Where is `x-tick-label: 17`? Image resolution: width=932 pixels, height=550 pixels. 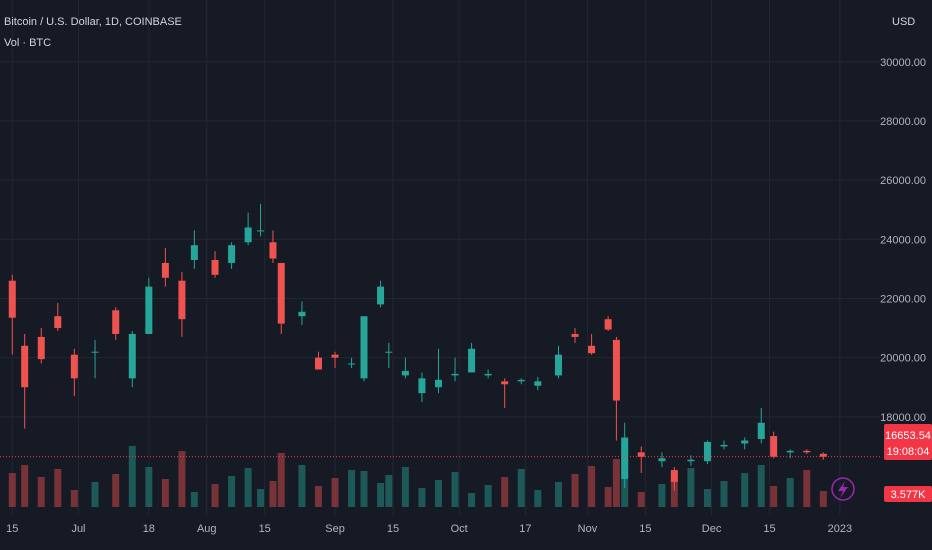
x-tick-label: 17 is located at coordinates (525, 529).